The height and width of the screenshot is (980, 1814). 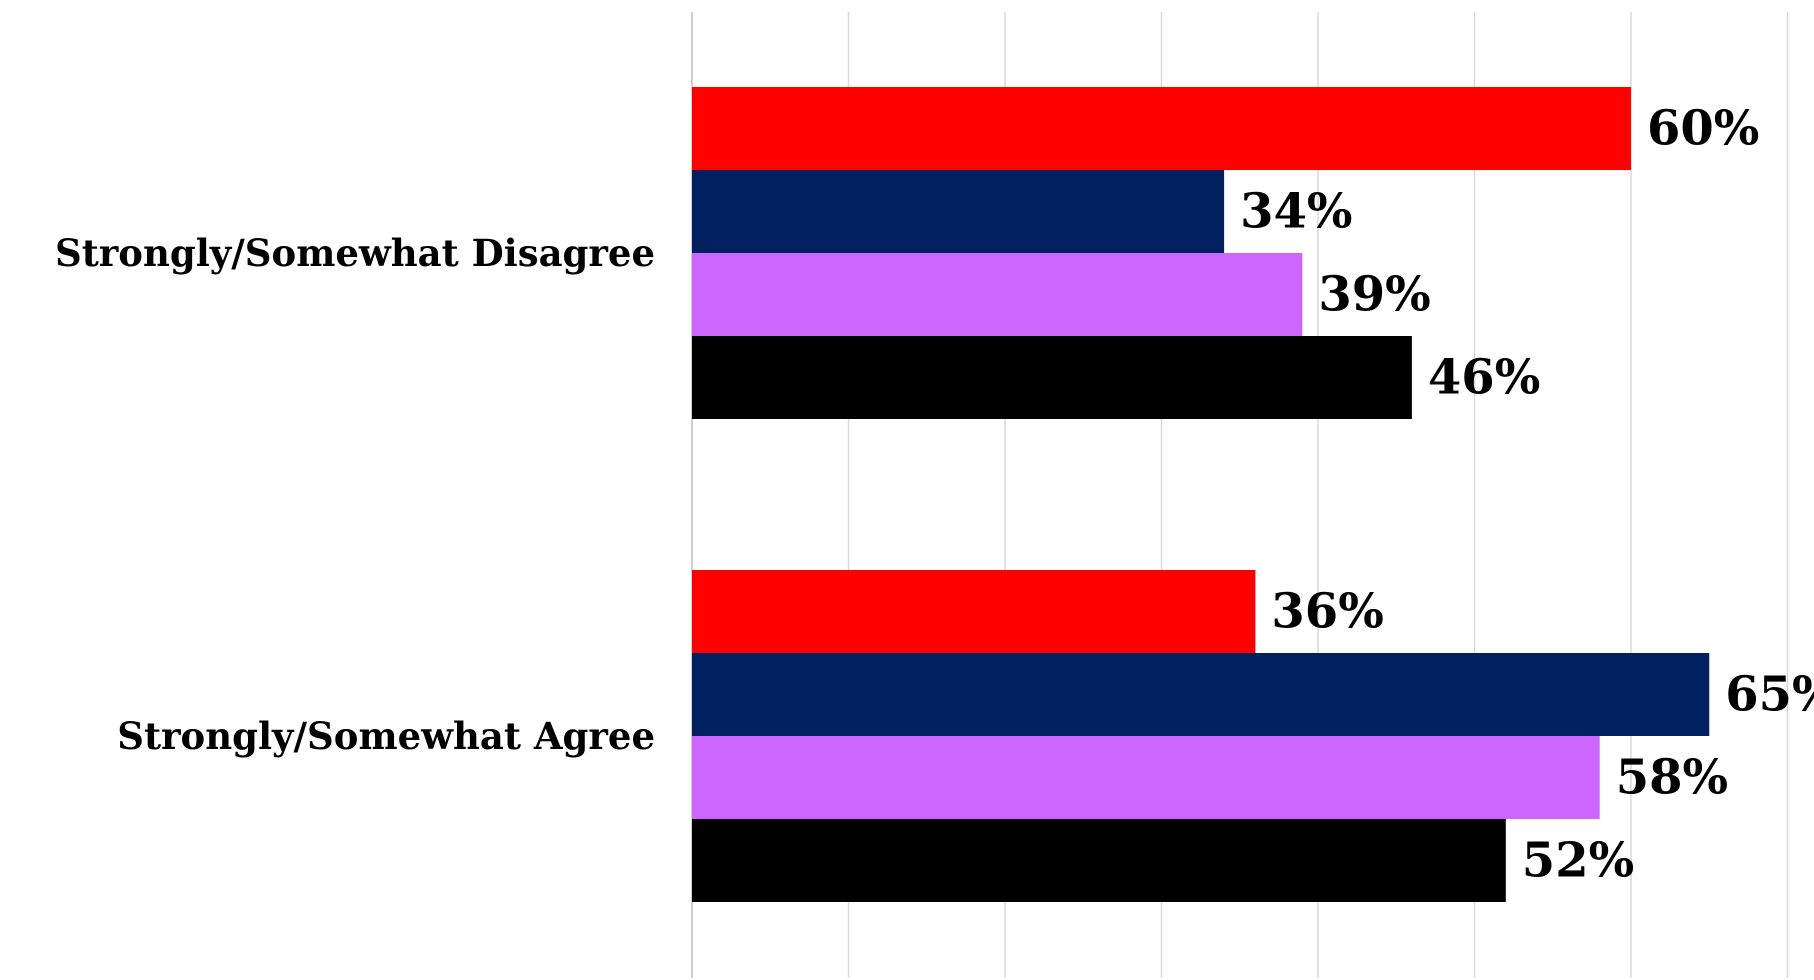 What do you see at coordinates (1374, 295) in the screenshot?
I see `data-label: 39%` at bounding box center [1374, 295].